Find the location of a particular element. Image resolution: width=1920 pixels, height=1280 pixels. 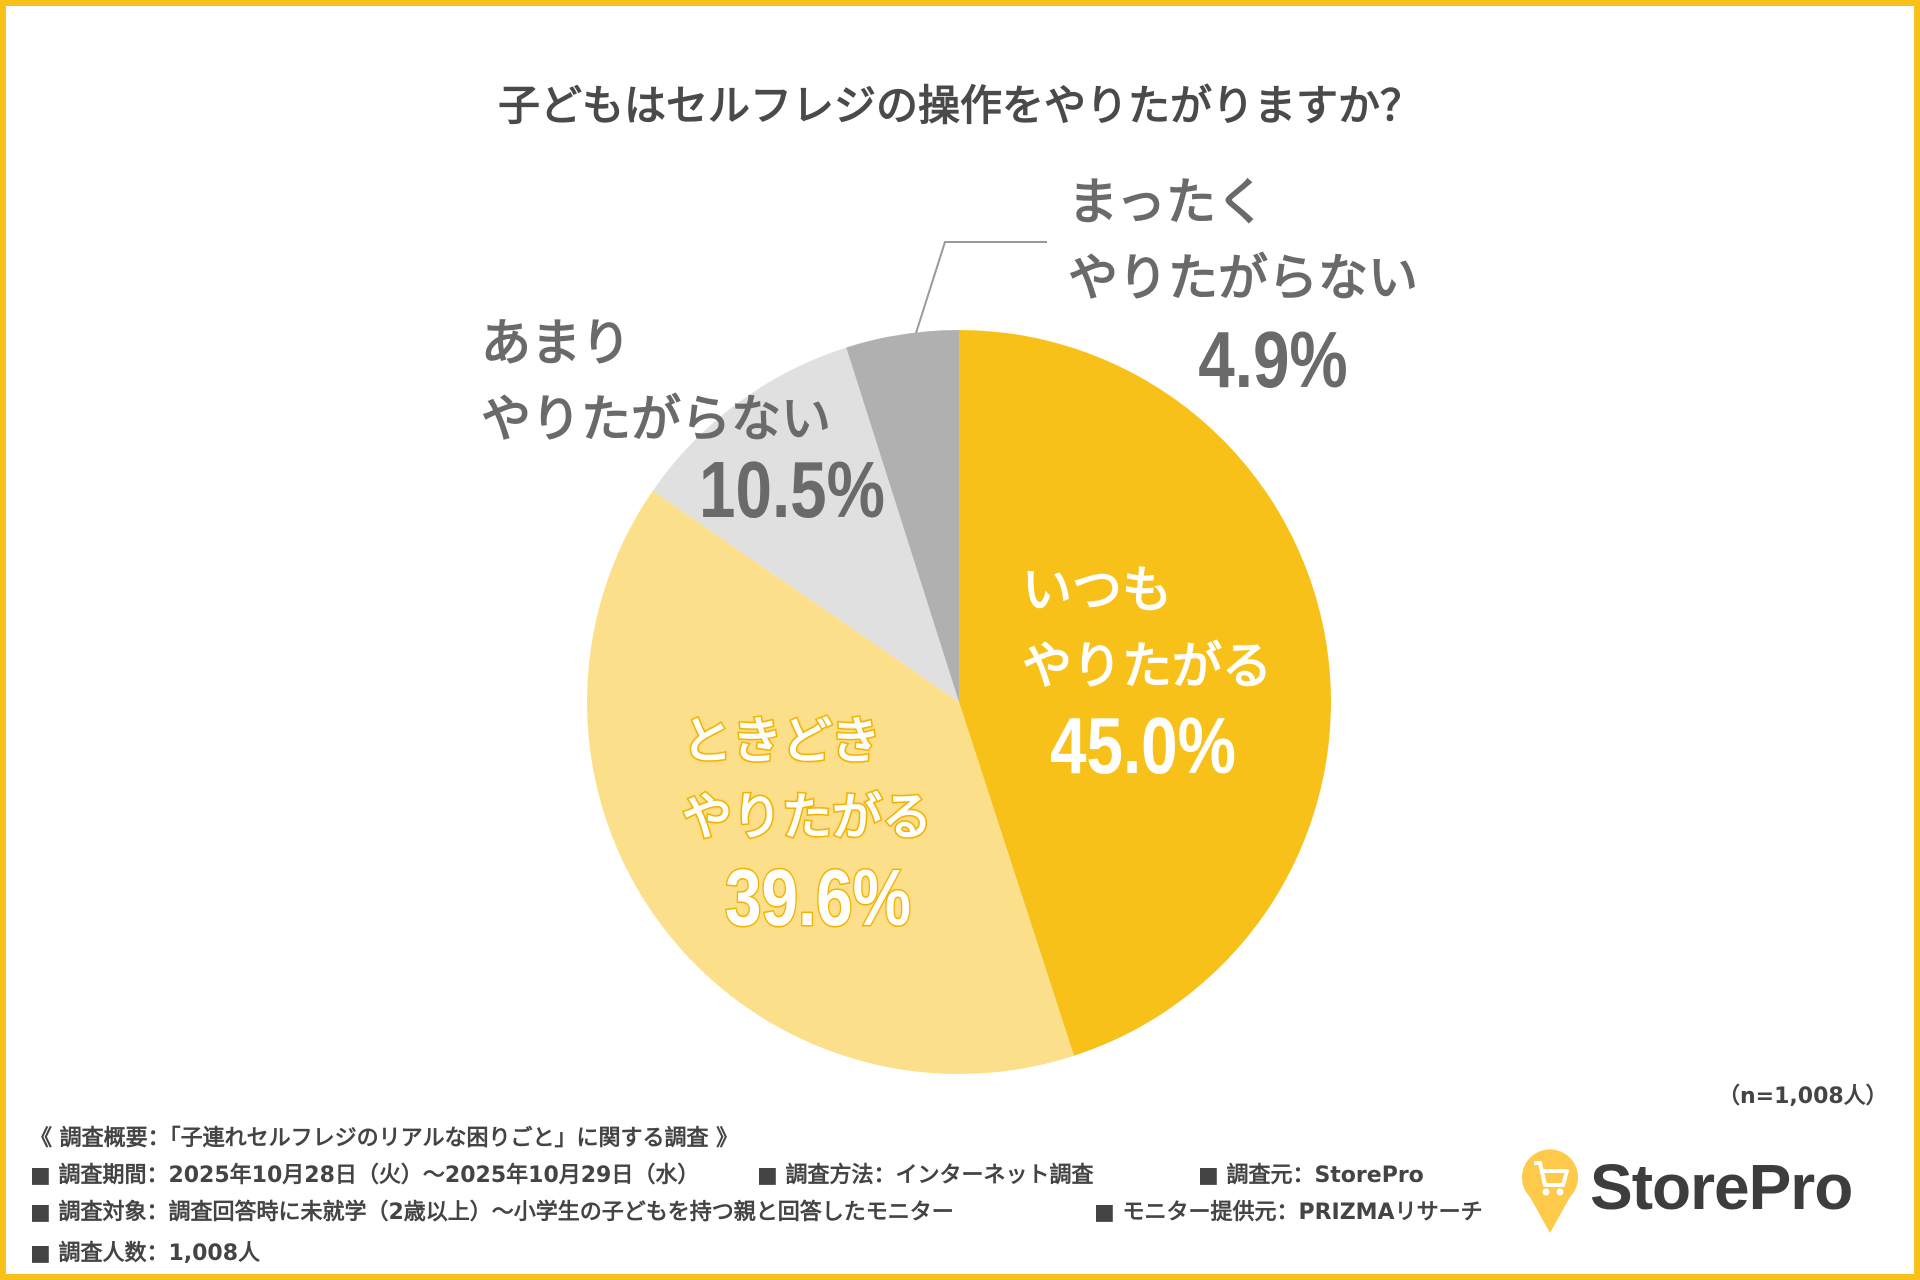

survey-source: ■ 調査元：StorePro is located at coordinates (1311, 1175).